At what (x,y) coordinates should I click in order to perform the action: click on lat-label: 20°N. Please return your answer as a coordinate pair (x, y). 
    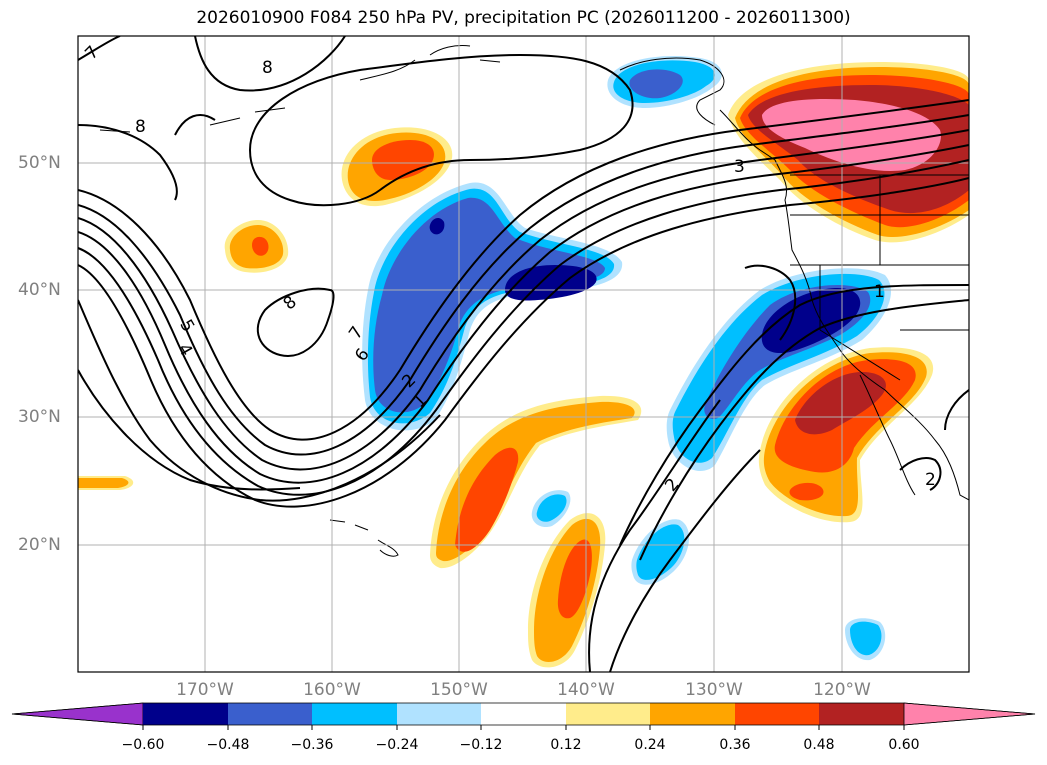
    Looking at the image, I should click on (39, 545).